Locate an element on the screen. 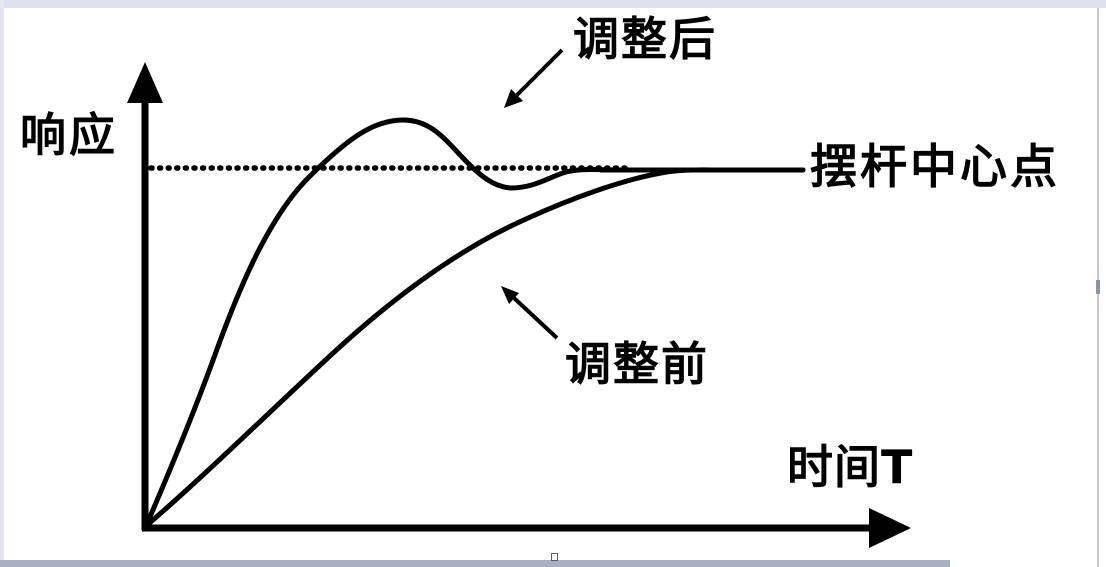 The height and width of the screenshot is (567, 1106). center-line-label: 摆杆中心点 is located at coordinates (935, 167).